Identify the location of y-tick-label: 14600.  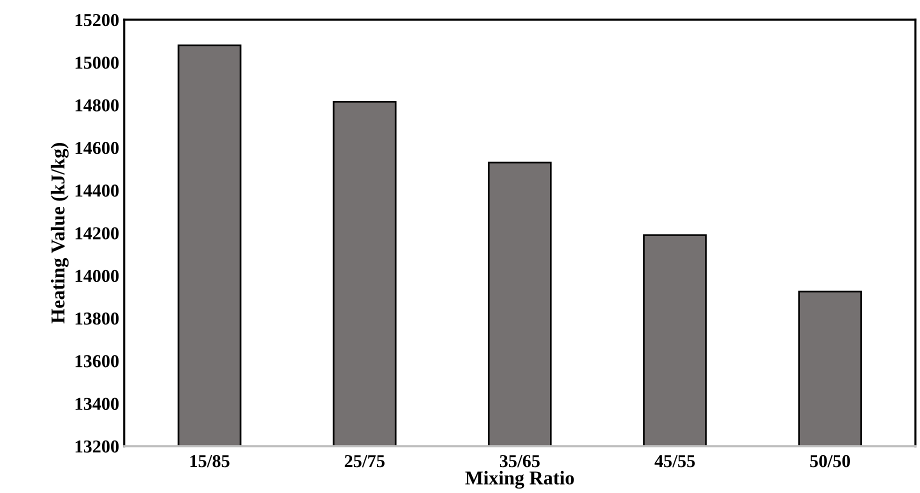
(97, 148).